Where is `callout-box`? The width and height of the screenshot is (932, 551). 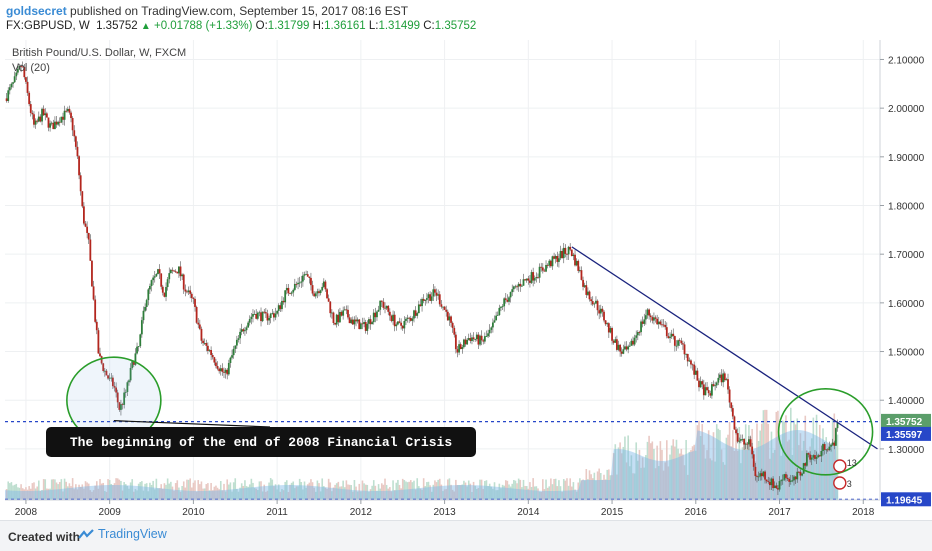 callout-box is located at coordinates (261, 442).